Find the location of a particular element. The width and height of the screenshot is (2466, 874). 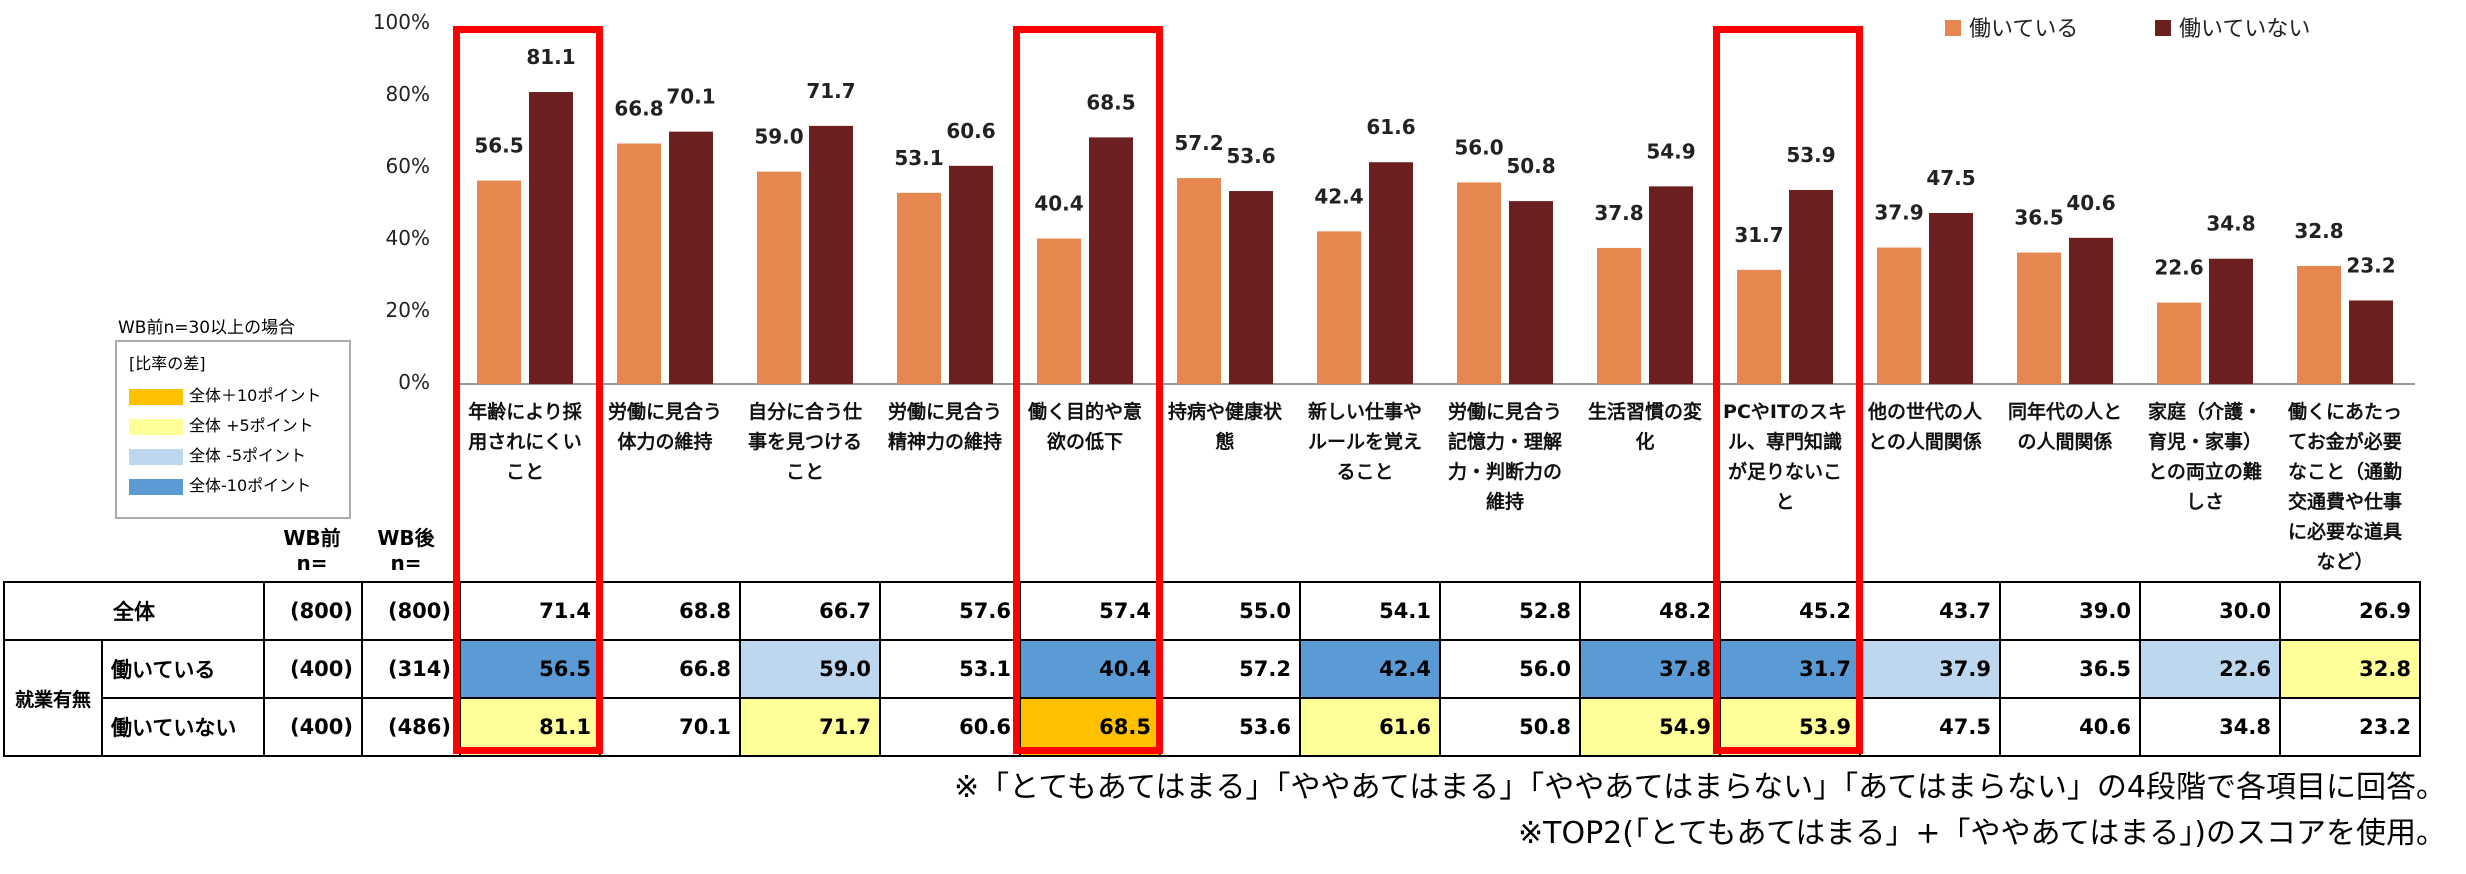

category-label: 労働に見合う記憶力・理解力・判断力の維持 is located at coordinates (1504, 457).